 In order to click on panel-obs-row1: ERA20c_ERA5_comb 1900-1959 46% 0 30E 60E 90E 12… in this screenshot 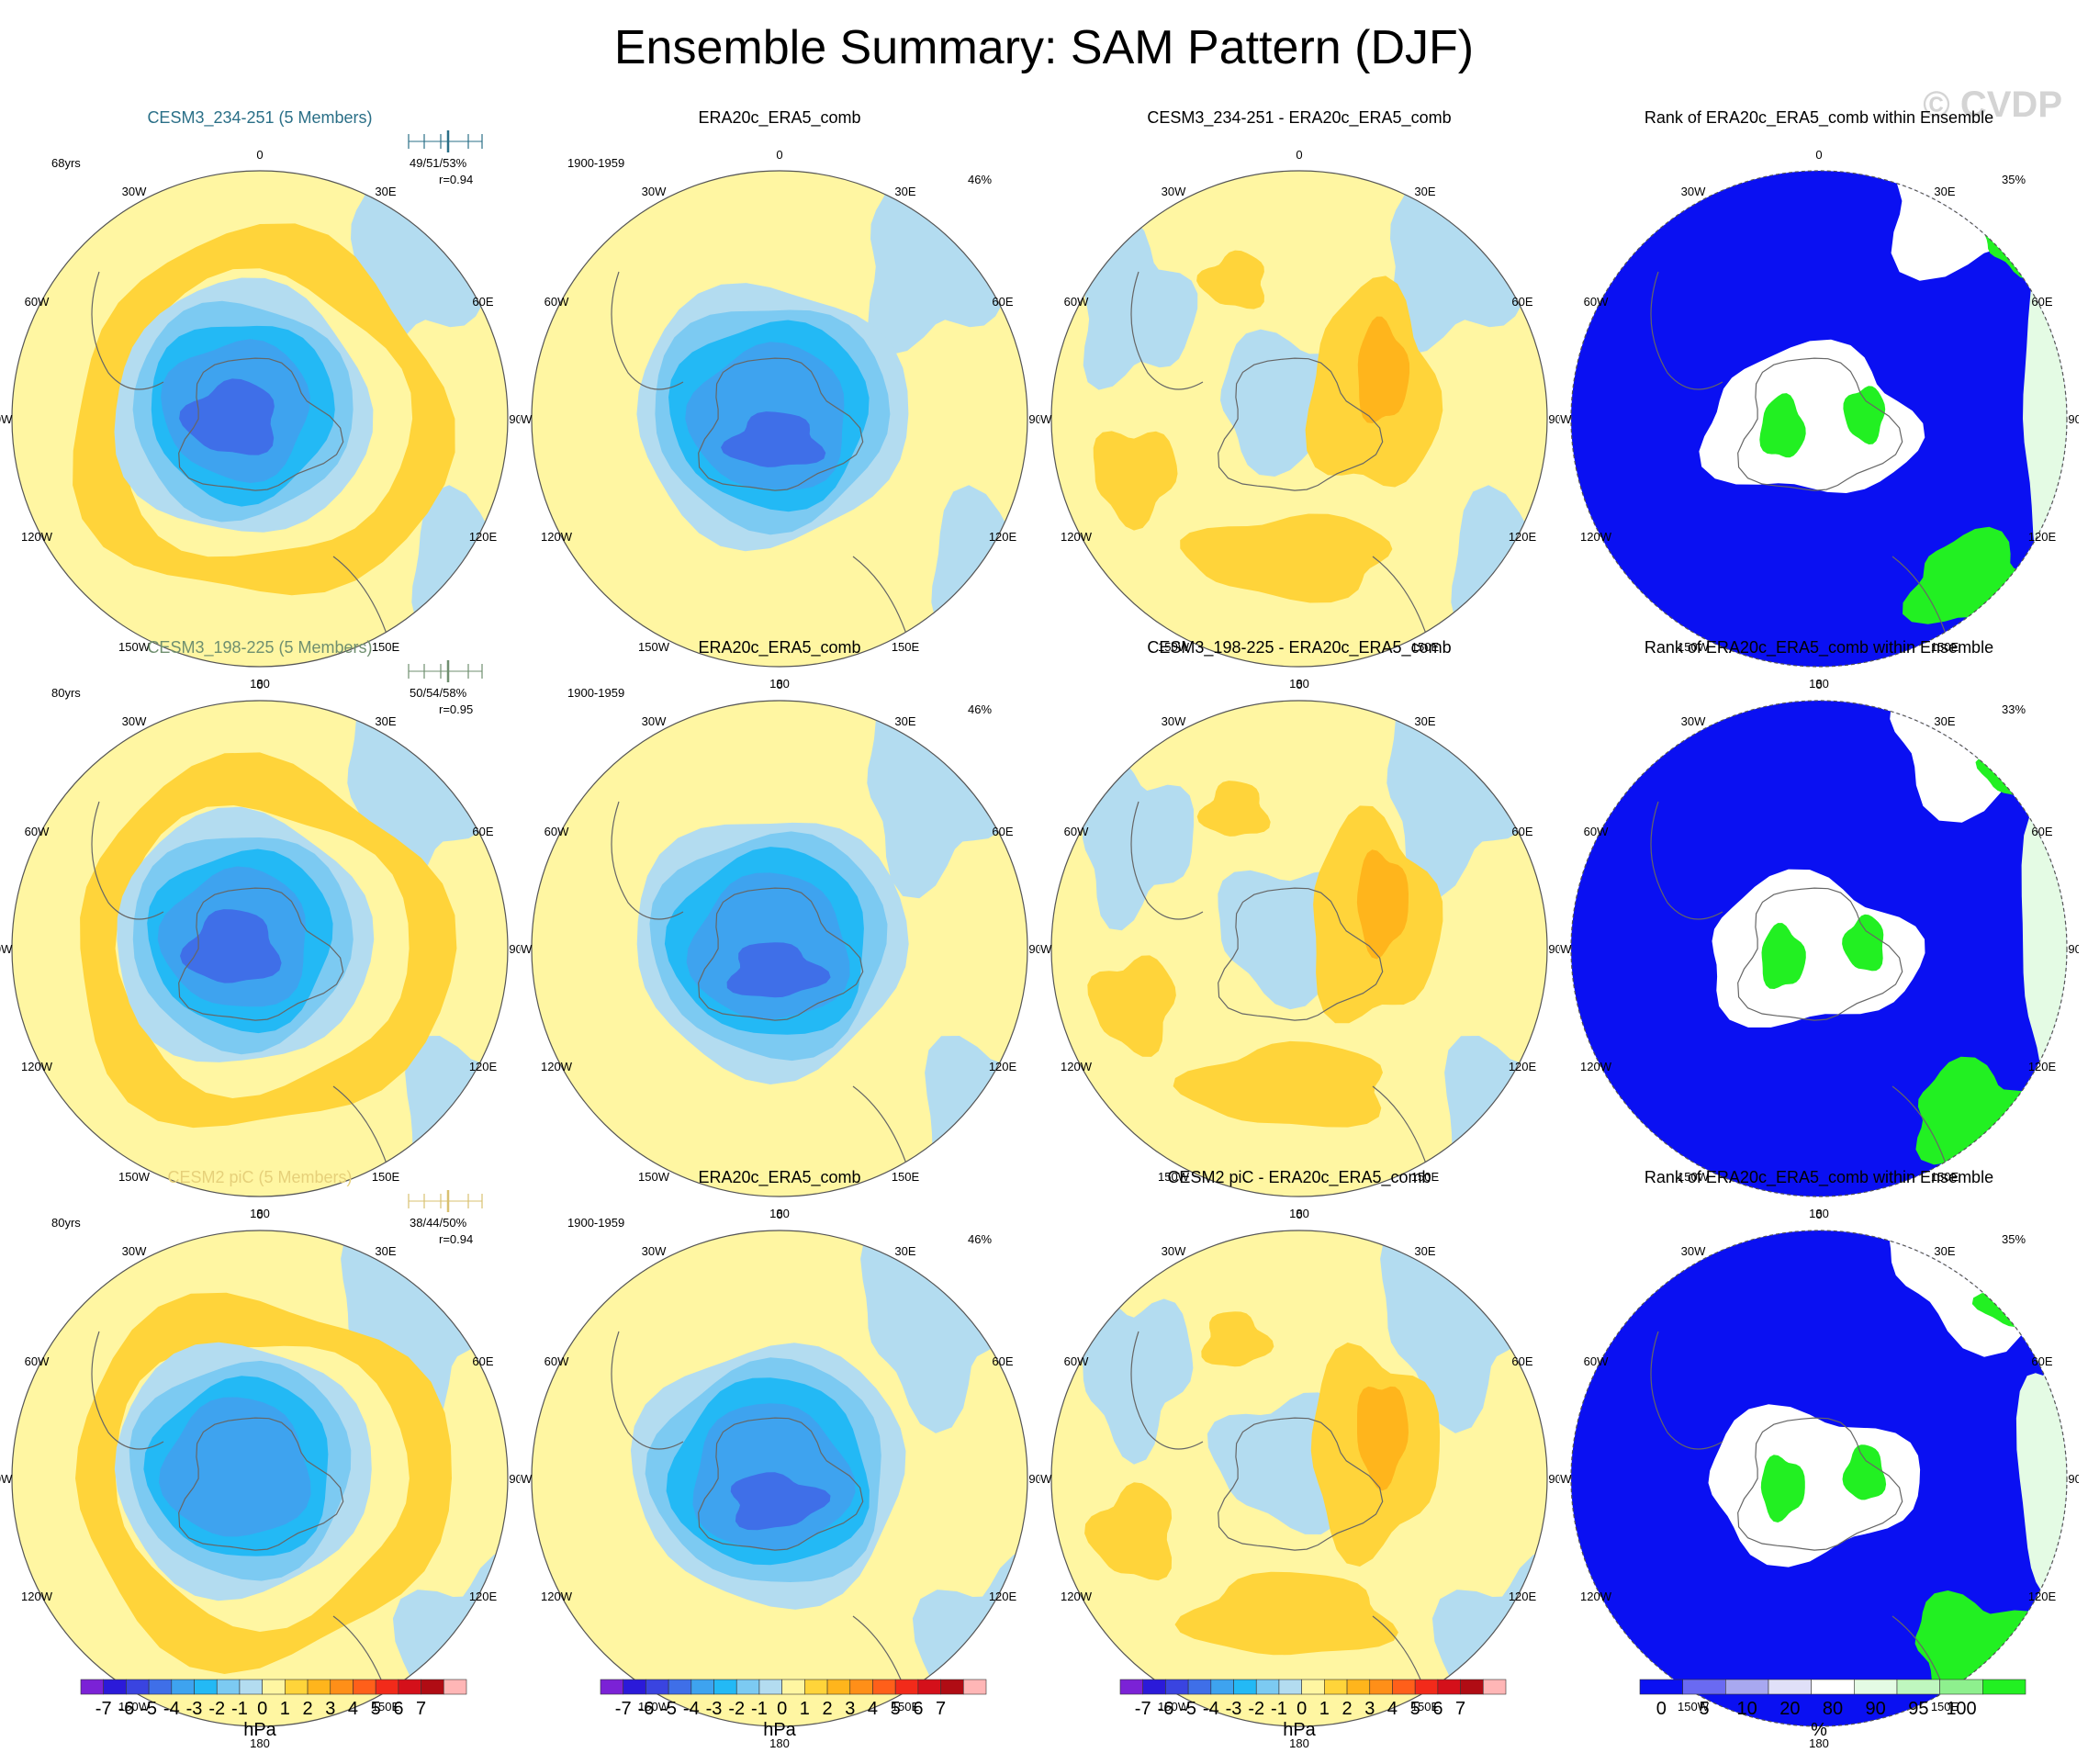, I will do `click(779, 400)`.